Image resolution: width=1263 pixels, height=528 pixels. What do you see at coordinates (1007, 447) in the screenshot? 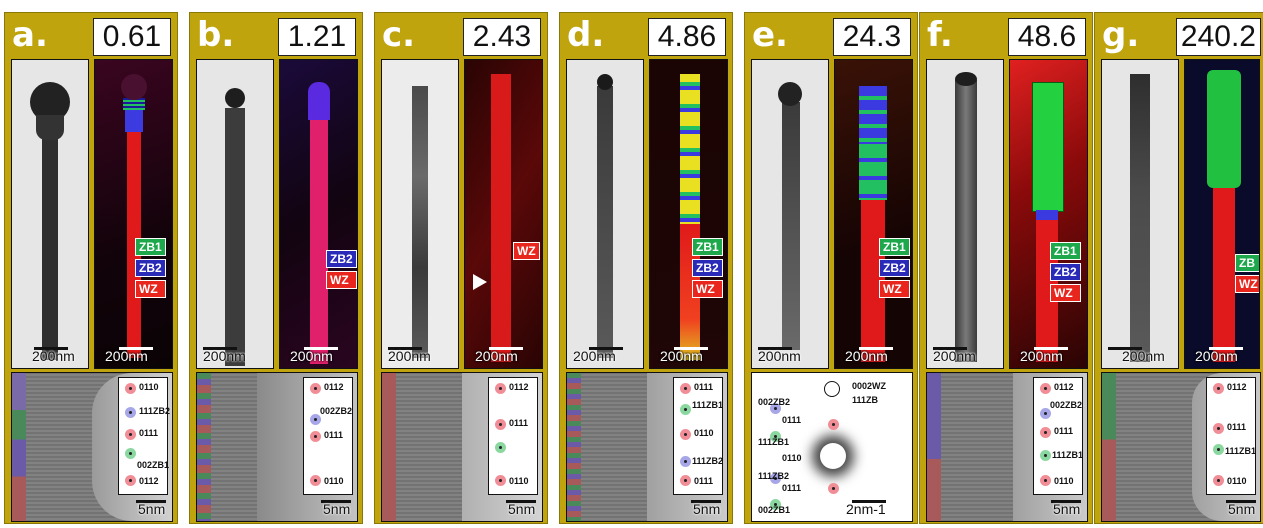
I see `hrtem-image: 0112 002ZB2 0111 111ZB1 0110 5nm` at bounding box center [1007, 447].